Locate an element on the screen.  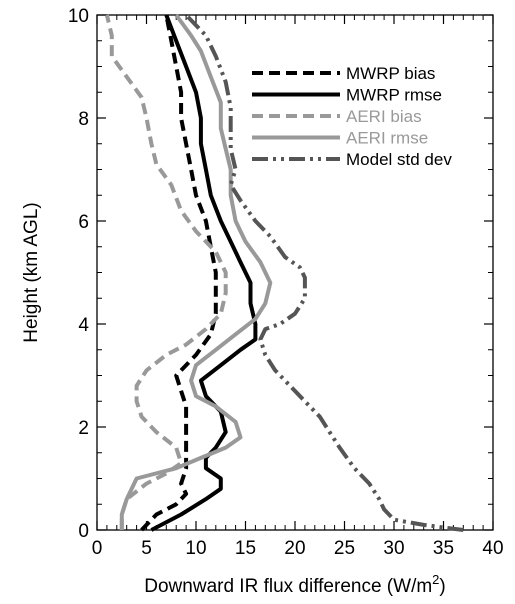
y-tick-label: 6 is located at coordinates (83, 222).